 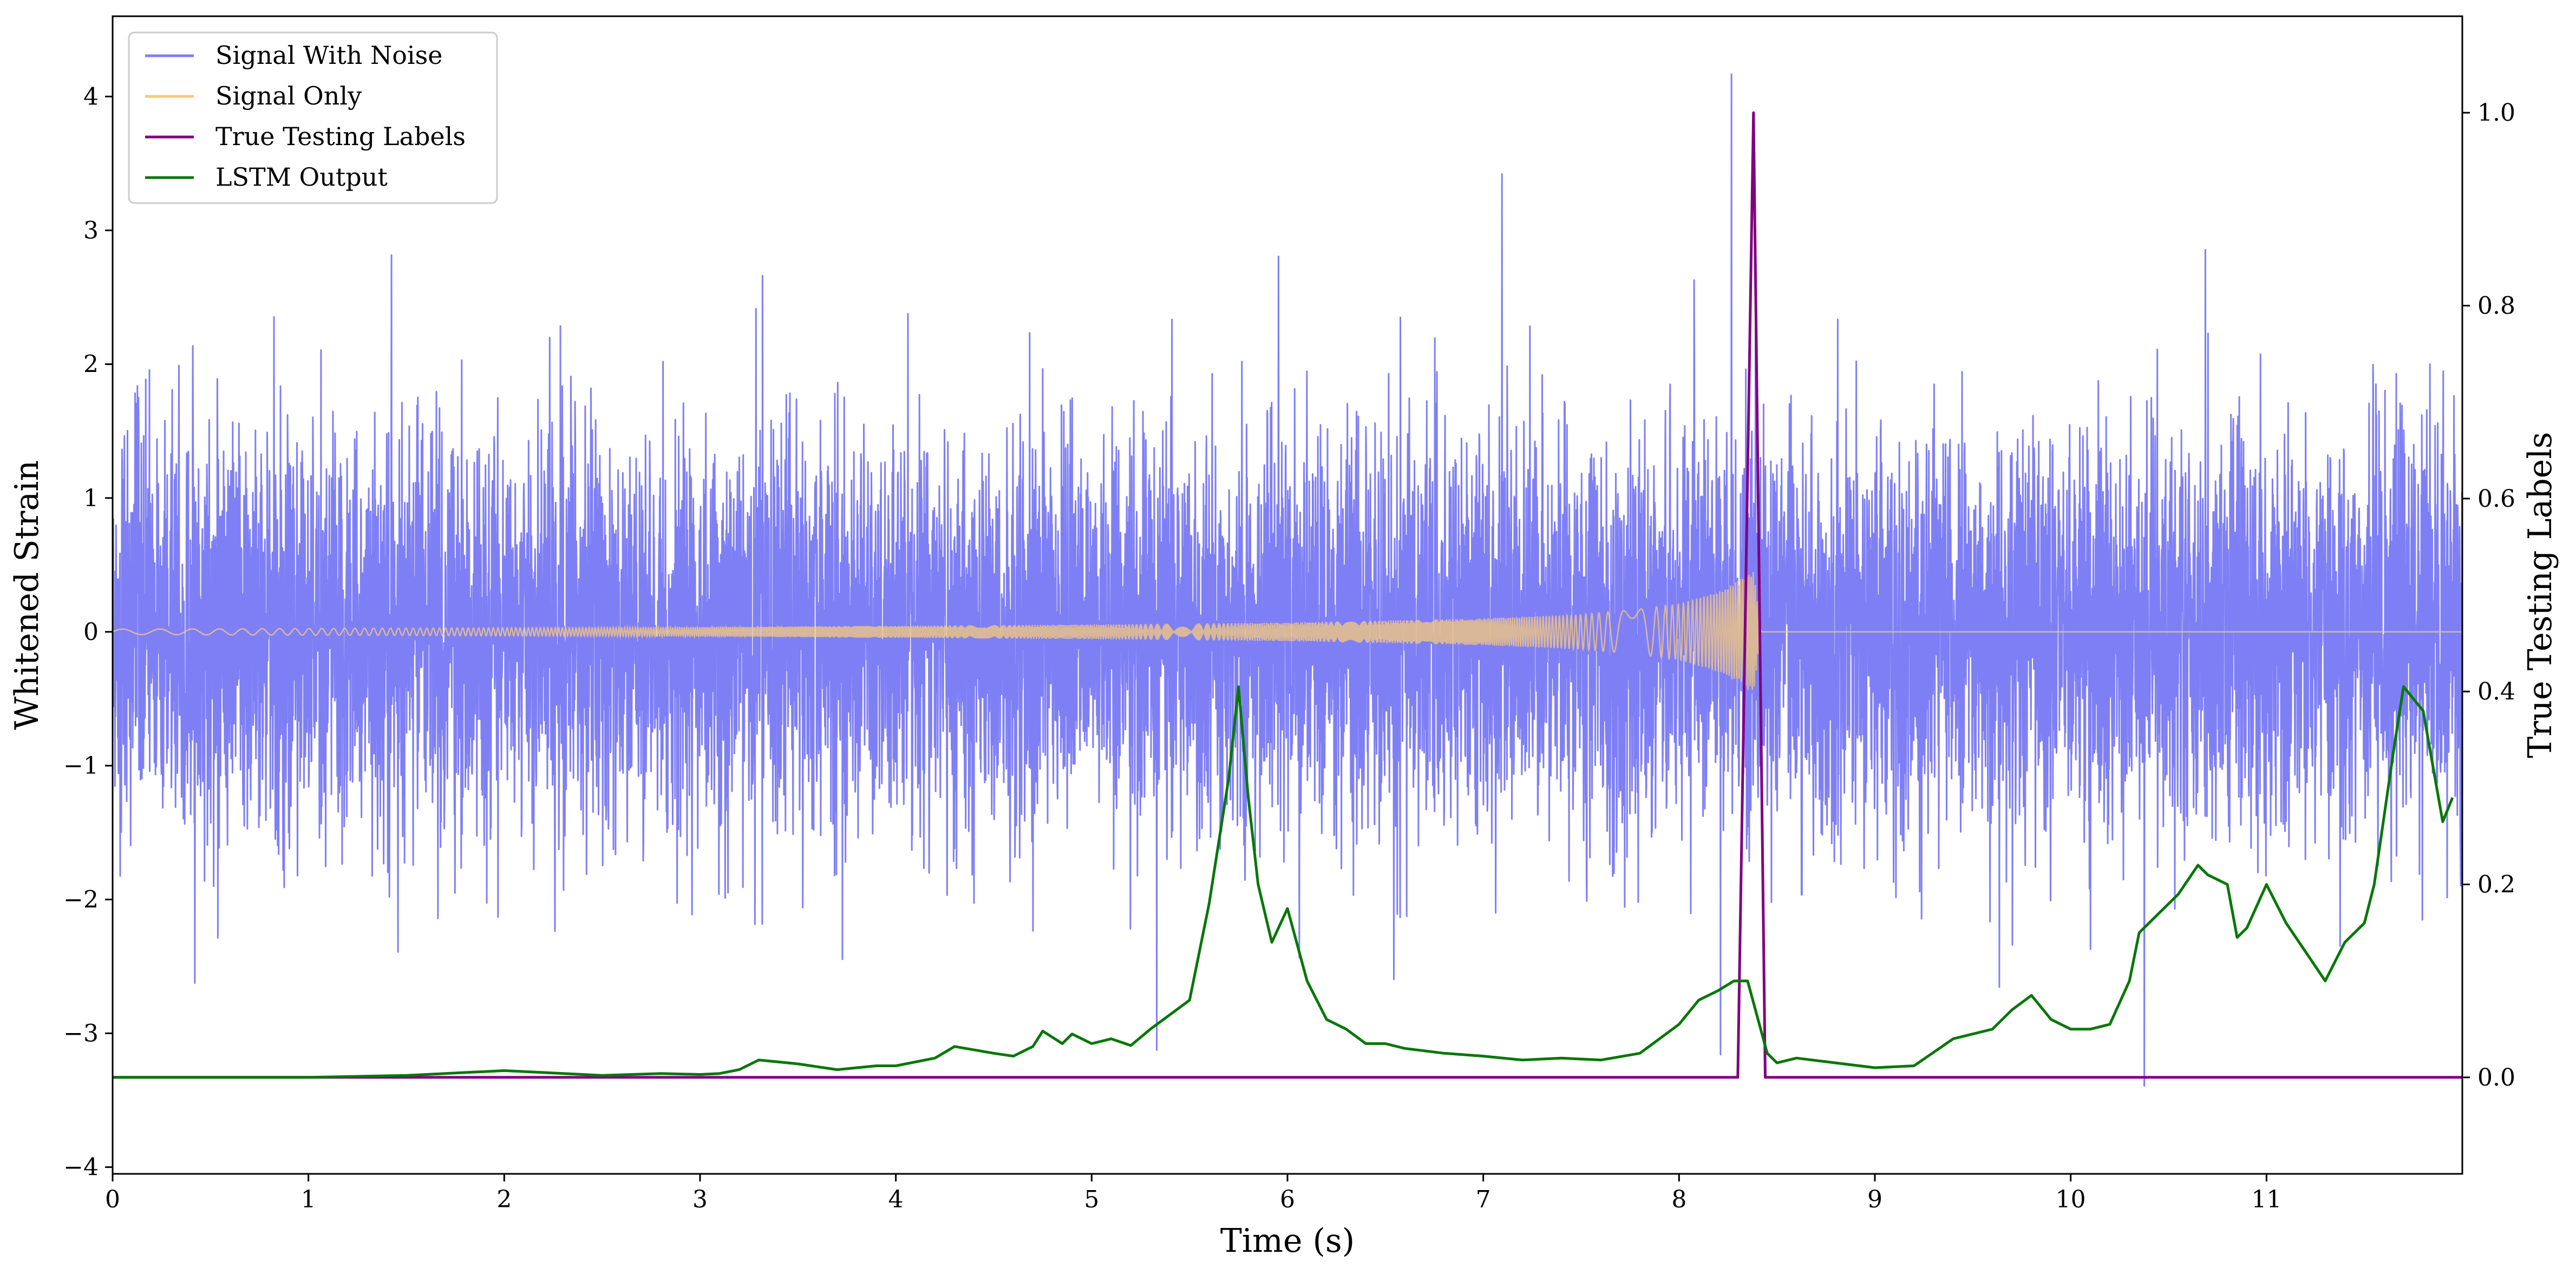 What do you see at coordinates (113, 1199) in the screenshot?
I see `x-tick-label: 0` at bounding box center [113, 1199].